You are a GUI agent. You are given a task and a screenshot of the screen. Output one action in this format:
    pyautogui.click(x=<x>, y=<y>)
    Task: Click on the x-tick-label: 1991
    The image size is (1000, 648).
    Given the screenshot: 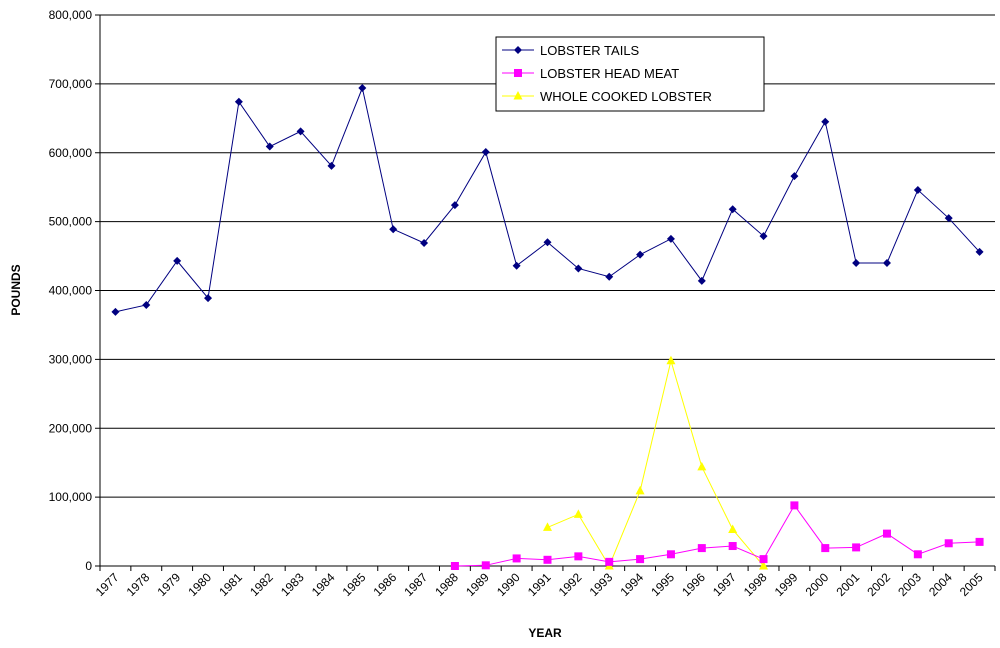 What is the action you would take?
    pyautogui.click(x=539, y=584)
    